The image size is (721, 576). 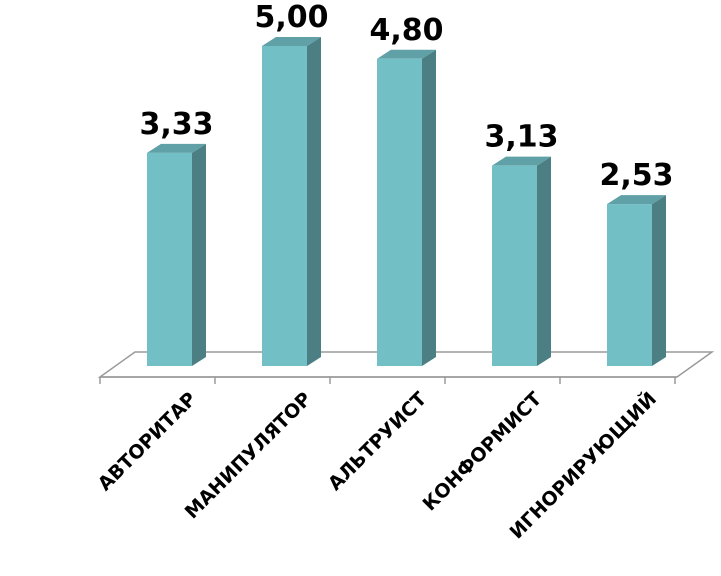 What do you see at coordinates (147, 441) in the screenshot?
I see `category-label: АВТОРИТАР` at bounding box center [147, 441].